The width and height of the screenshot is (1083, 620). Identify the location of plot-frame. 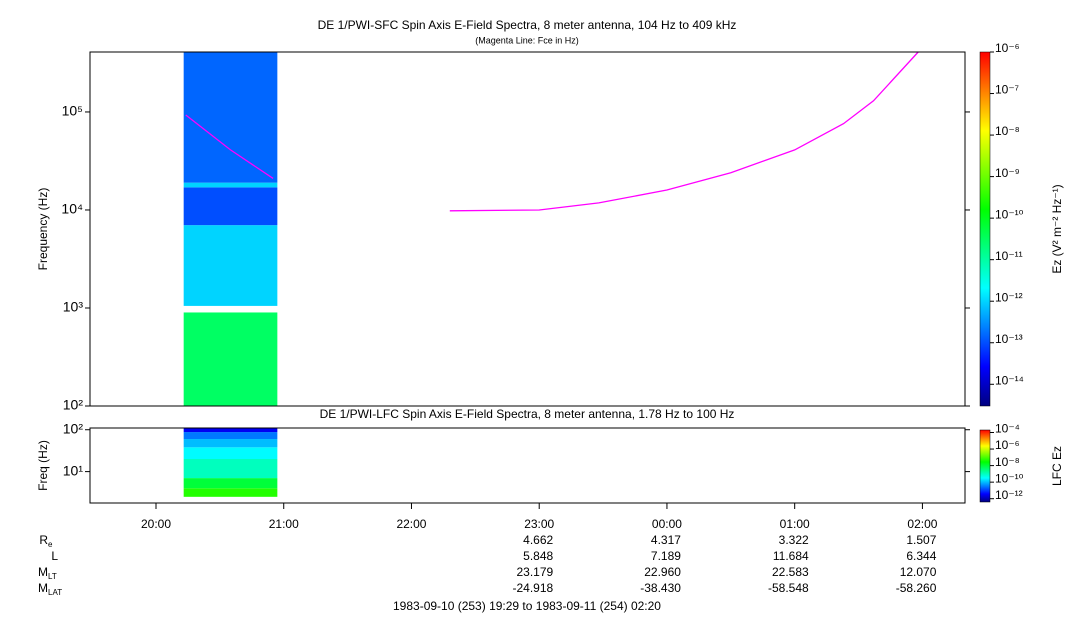
(527, 465).